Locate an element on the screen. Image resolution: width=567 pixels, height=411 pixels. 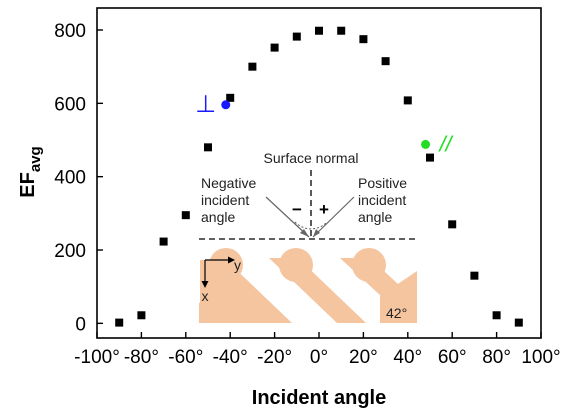
x-tick-label: 80° is located at coordinates (496, 357).